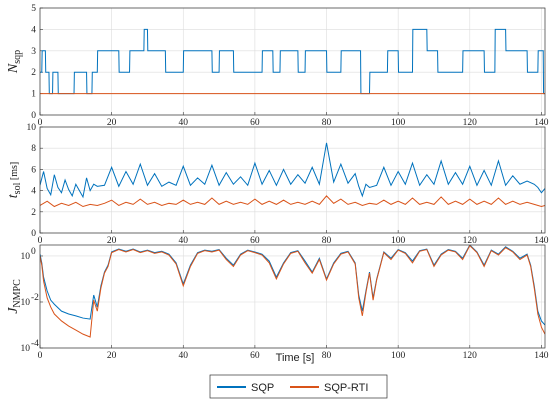 The height and width of the screenshot is (408, 550). What do you see at coordinates (33, 170) in the screenshot?
I see `y-tick-label: 6` at bounding box center [33, 170].